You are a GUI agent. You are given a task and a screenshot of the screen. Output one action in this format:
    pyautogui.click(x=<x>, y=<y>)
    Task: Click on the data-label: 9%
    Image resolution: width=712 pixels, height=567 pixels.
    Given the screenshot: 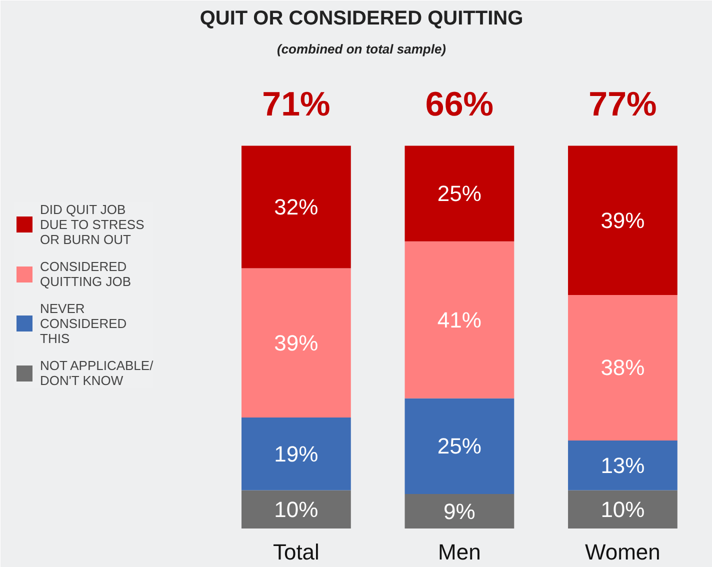 What is the action you would take?
    pyautogui.click(x=460, y=511)
    